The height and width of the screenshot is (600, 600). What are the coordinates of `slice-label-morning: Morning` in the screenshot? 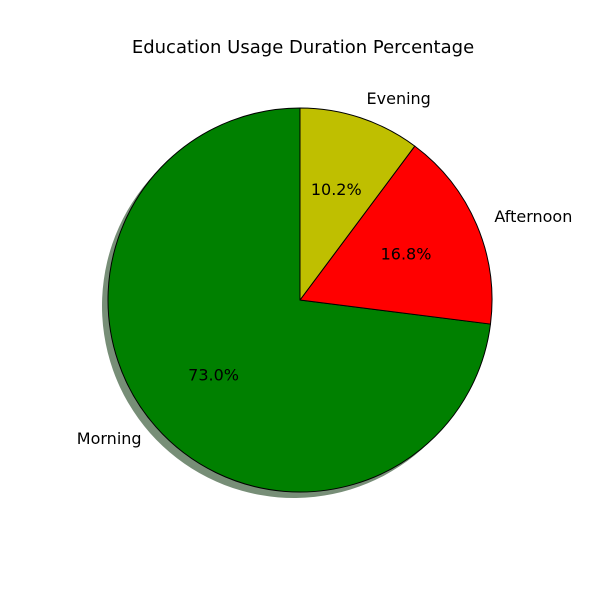 It's located at (109, 438).